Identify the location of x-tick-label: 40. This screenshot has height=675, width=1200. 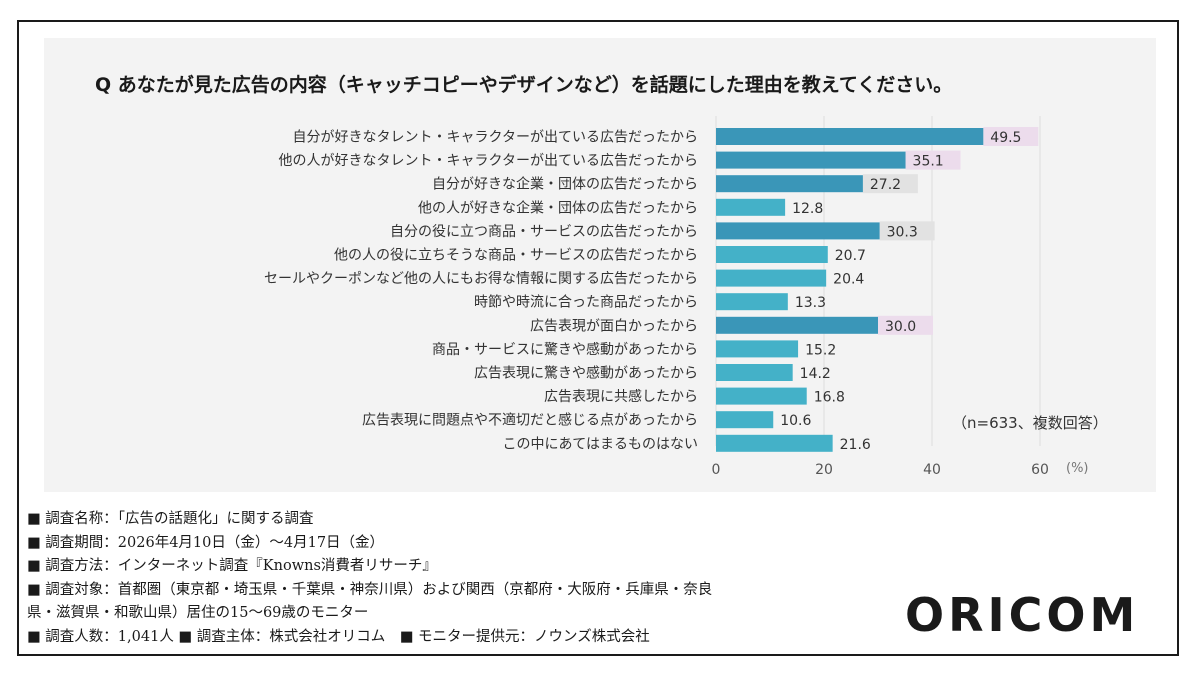
(932, 470).